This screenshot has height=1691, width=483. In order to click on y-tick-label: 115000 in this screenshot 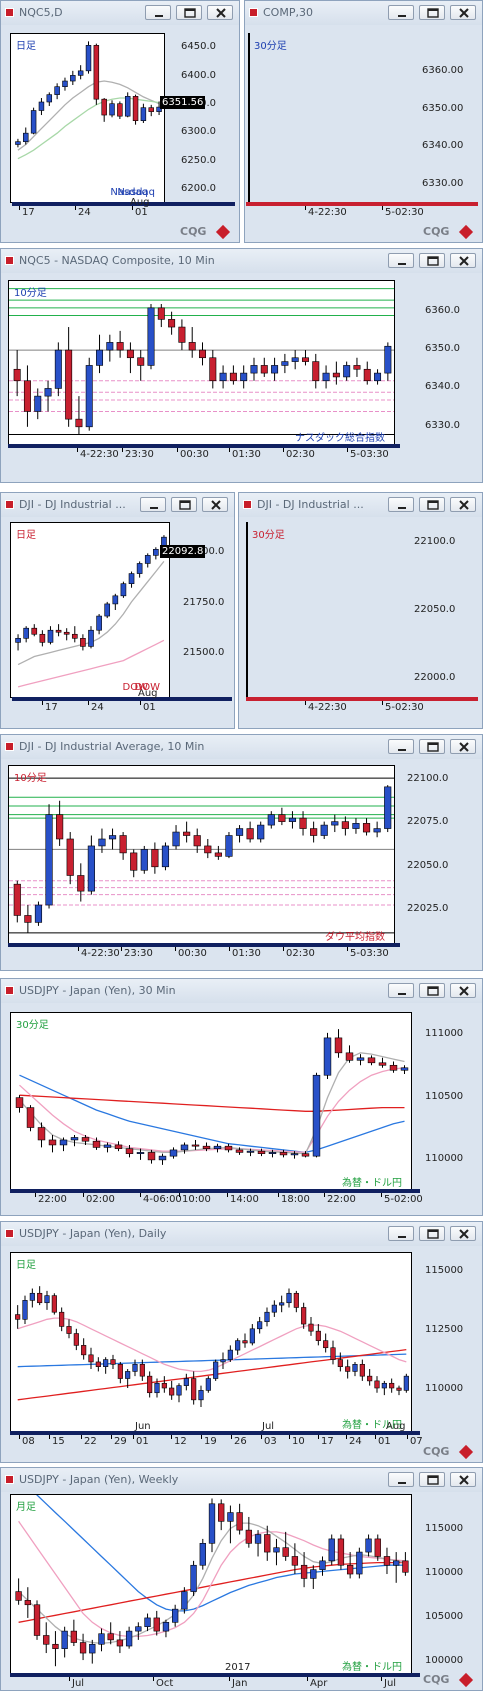, I will do `click(444, 1529)`.